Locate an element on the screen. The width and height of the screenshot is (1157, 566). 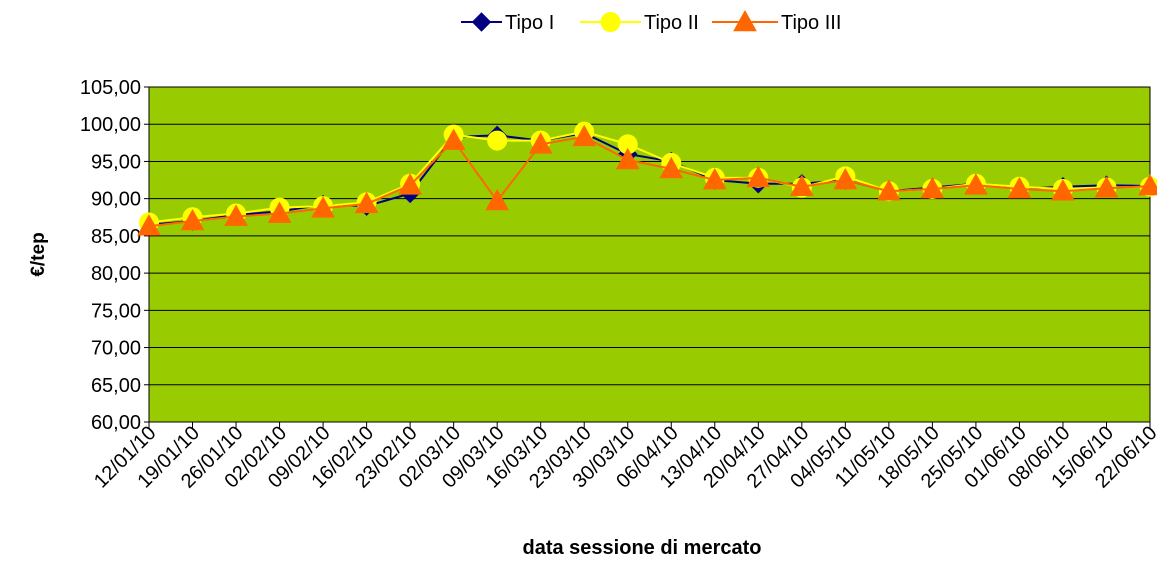
legend-item: Tipo III is located at coordinates (776, 21).